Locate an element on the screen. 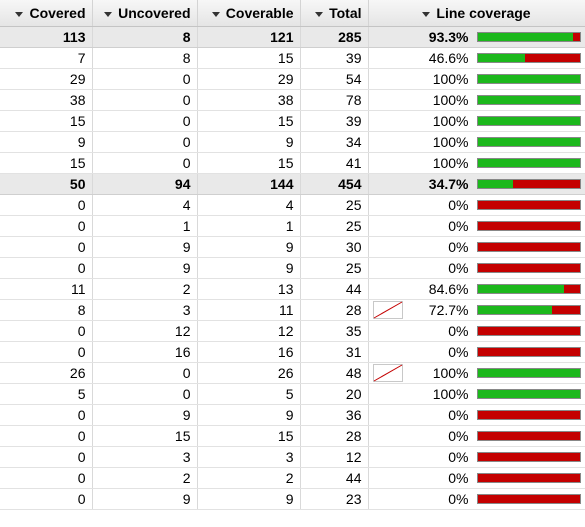  table-row: 0 9 9 25 0% is located at coordinates (292, 268).